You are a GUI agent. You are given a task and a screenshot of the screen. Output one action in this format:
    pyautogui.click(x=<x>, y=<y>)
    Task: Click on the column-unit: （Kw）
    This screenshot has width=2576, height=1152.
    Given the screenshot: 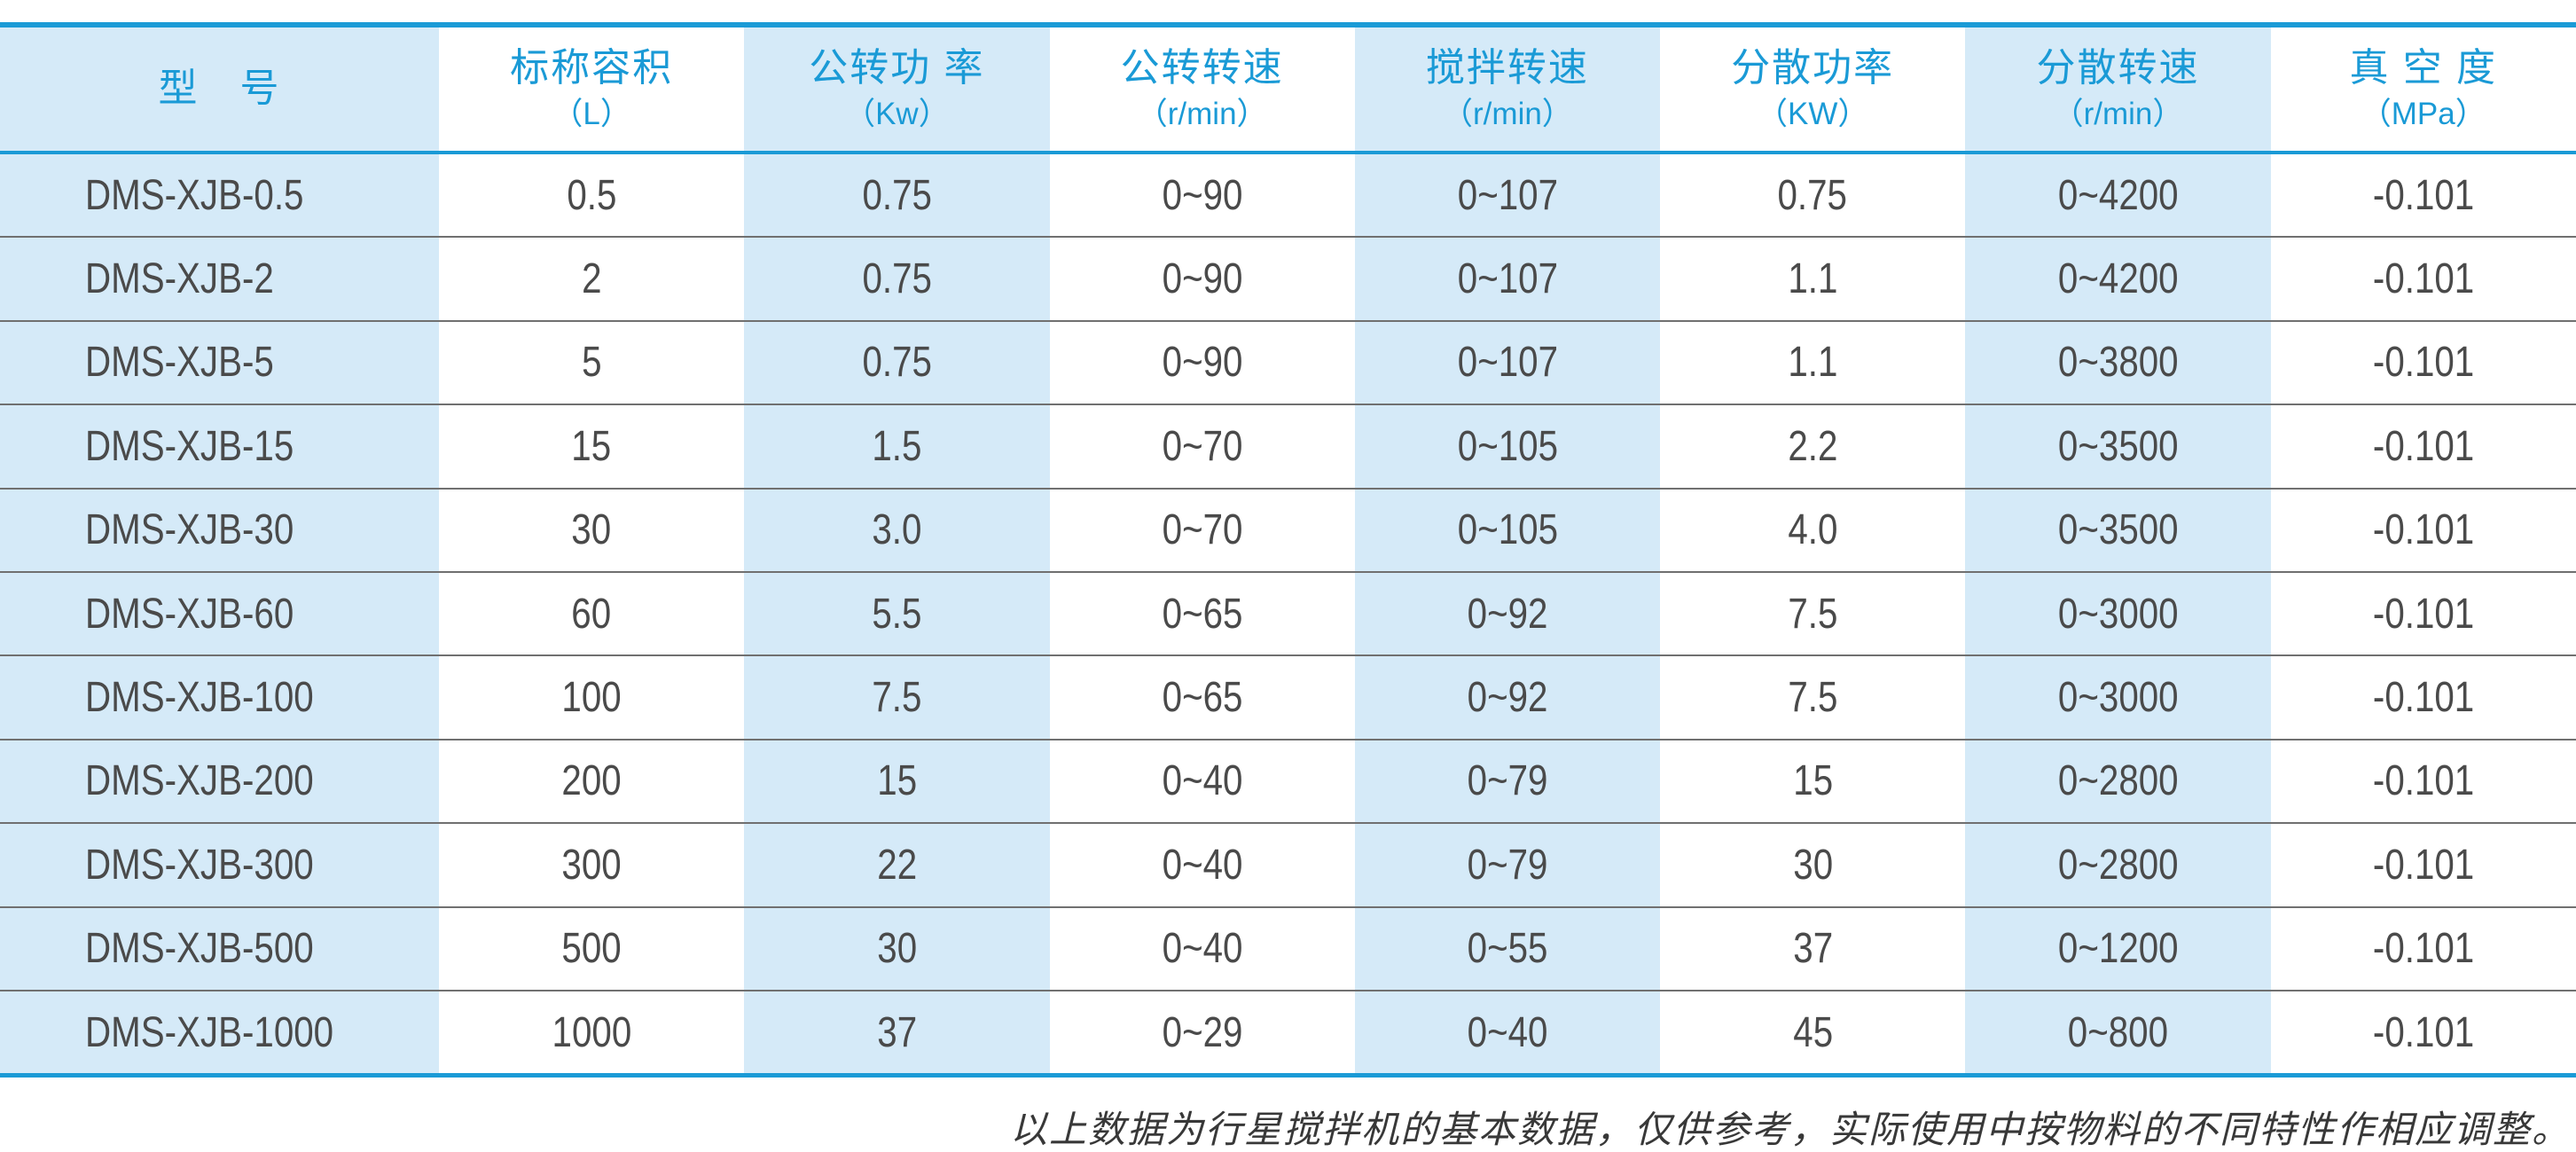 What is the action you would take?
    pyautogui.click(x=897, y=115)
    